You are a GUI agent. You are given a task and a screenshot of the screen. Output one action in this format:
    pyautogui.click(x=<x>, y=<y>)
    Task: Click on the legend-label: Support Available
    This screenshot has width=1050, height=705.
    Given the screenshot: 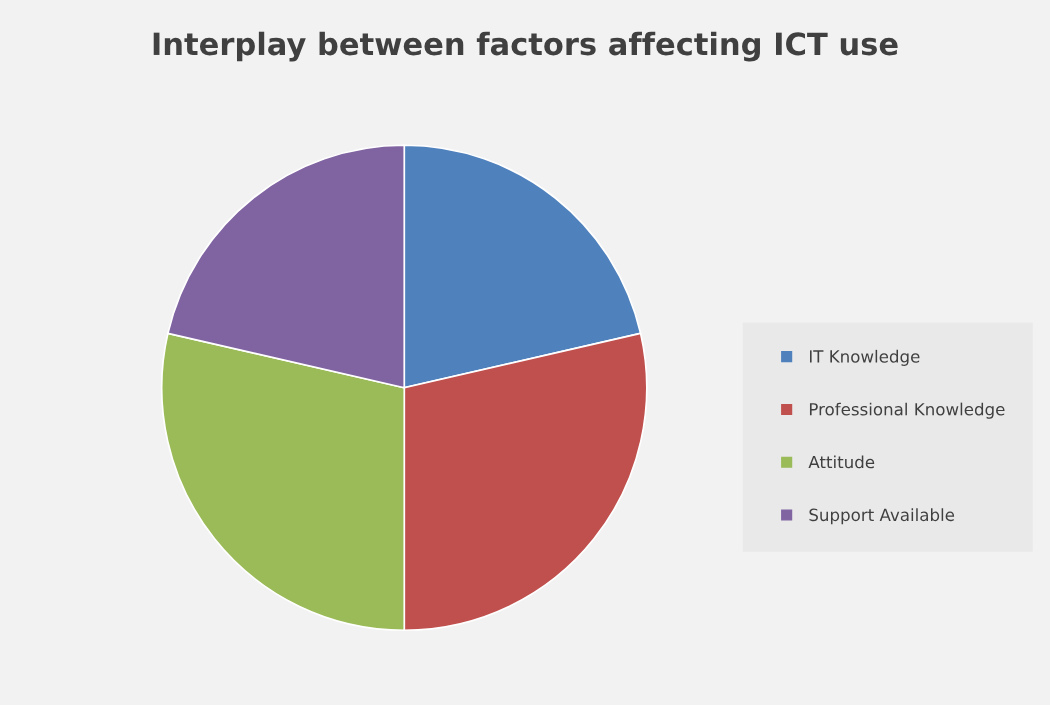 What is the action you would take?
    pyautogui.click(x=882, y=516)
    